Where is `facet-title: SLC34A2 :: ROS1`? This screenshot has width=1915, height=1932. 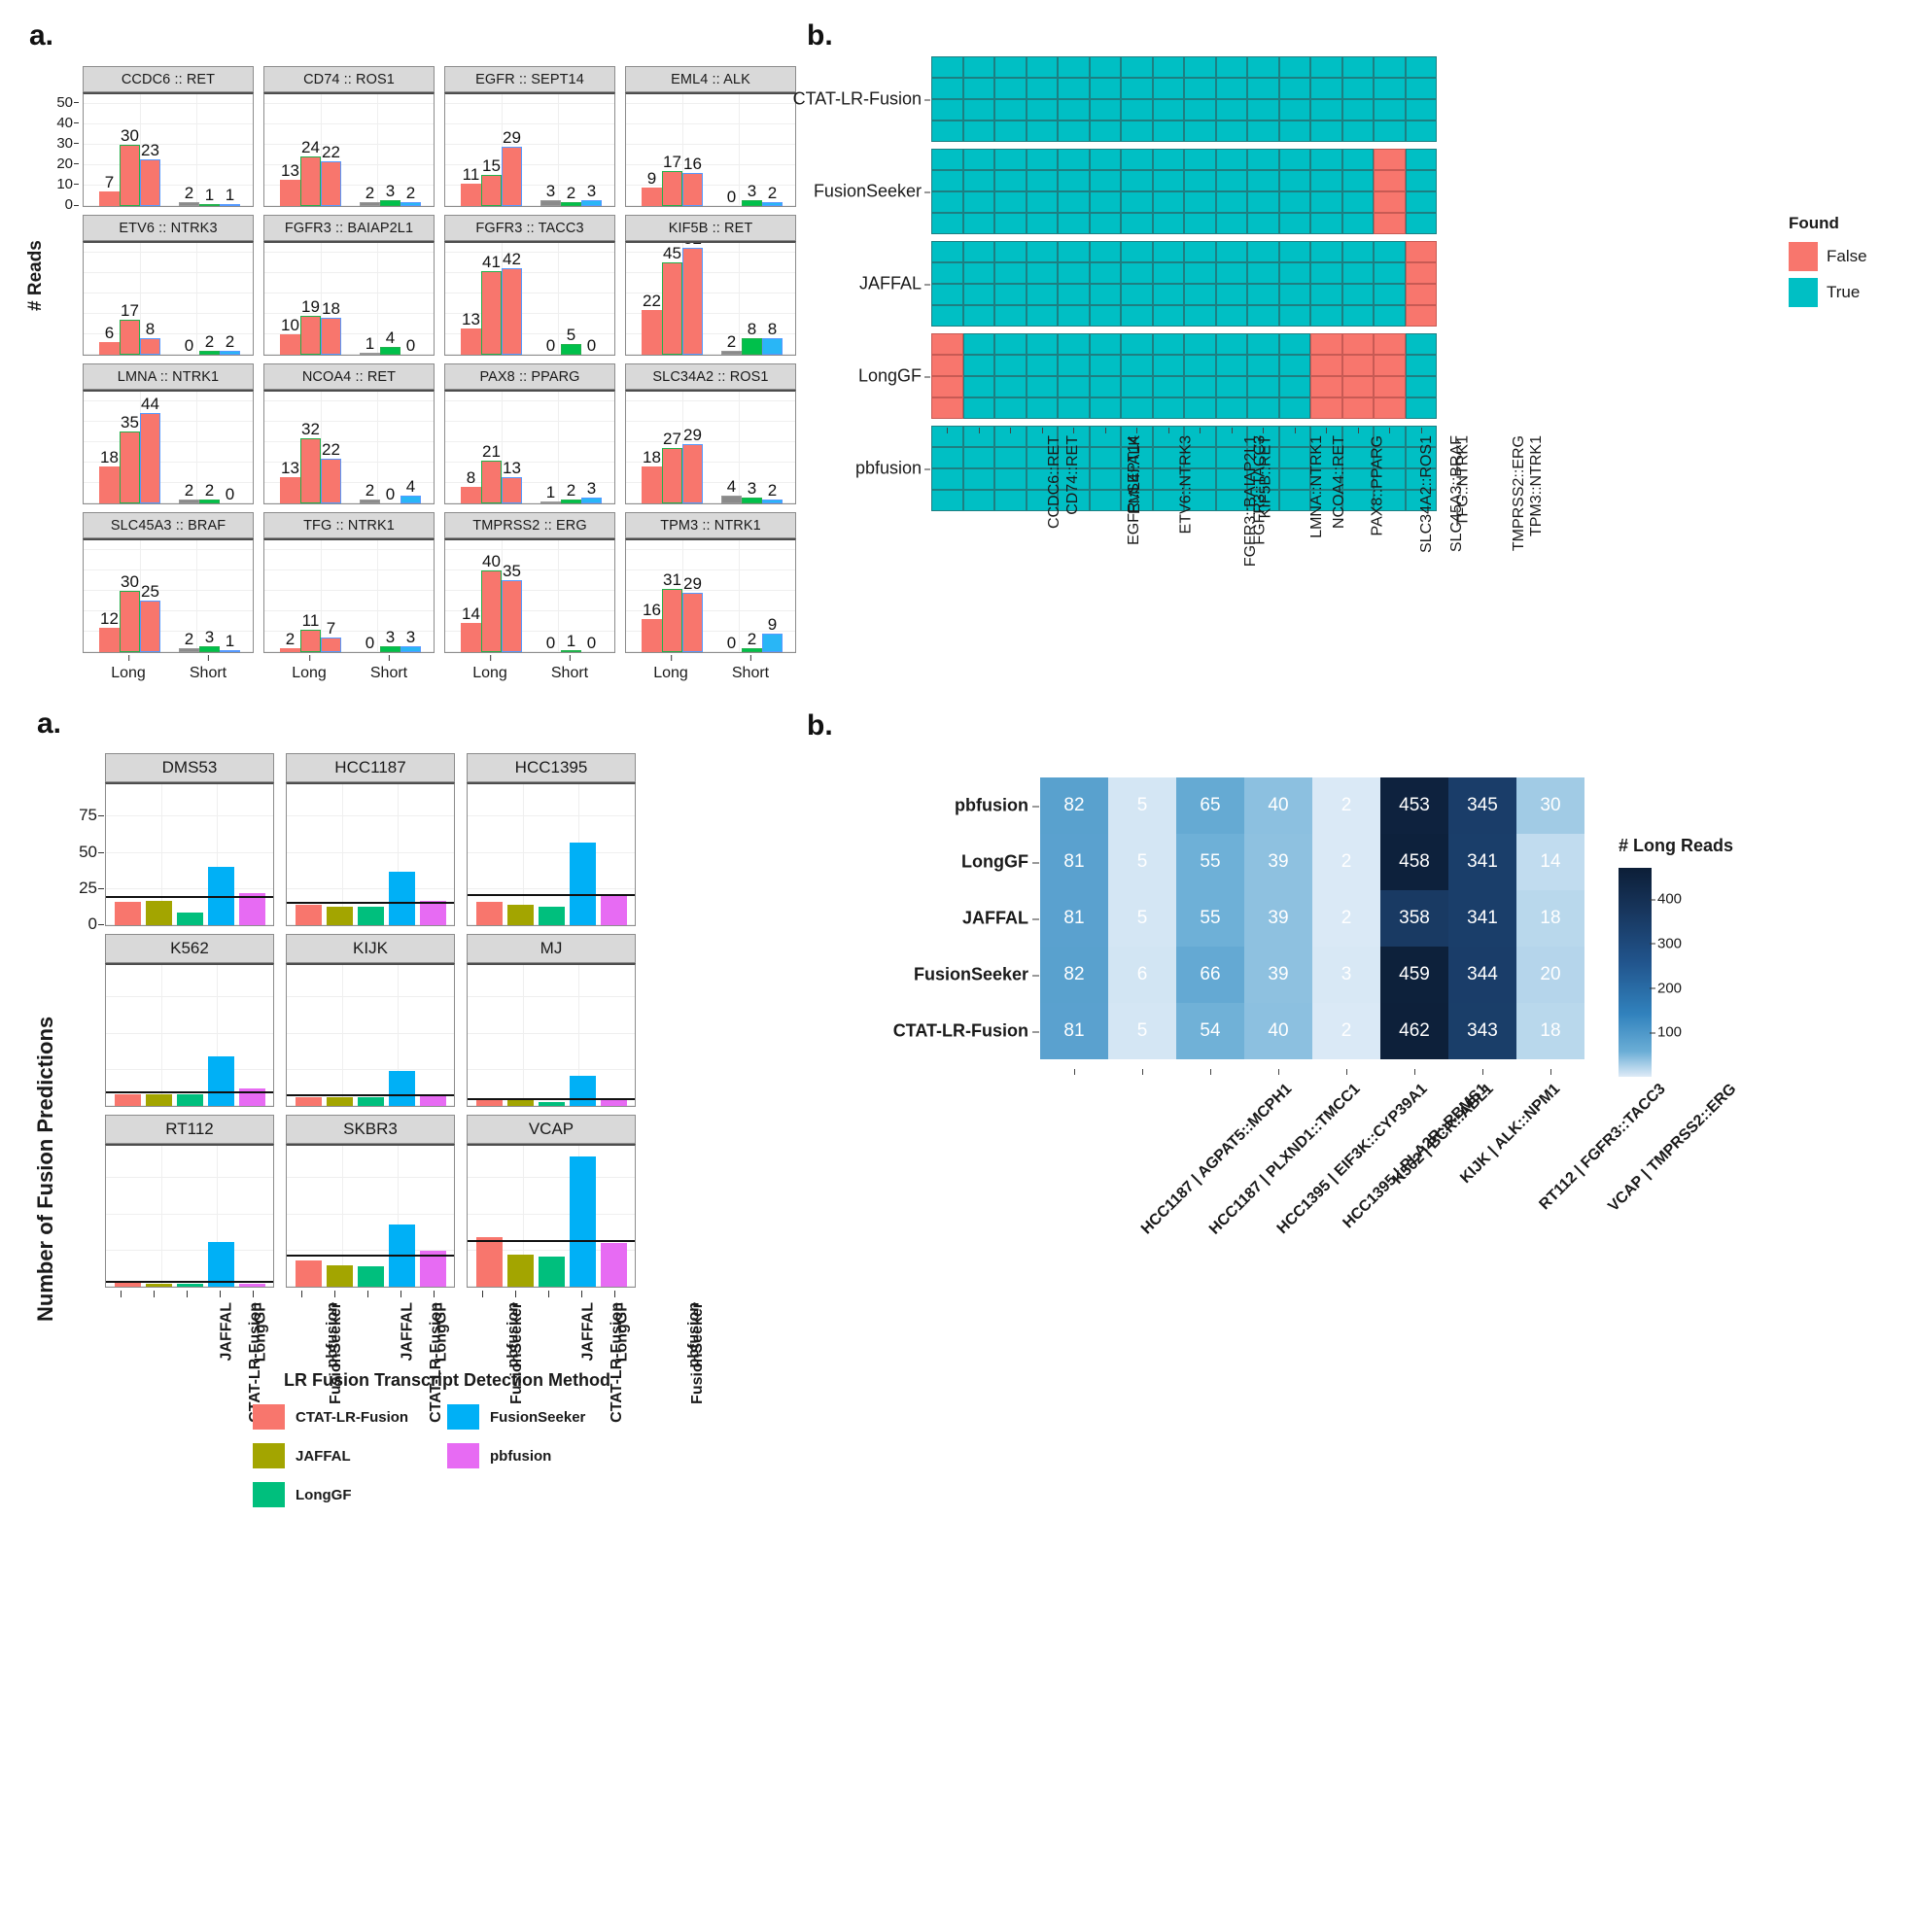 facet-title: SLC34A2 :: ROS1 is located at coordinates (710, 376).